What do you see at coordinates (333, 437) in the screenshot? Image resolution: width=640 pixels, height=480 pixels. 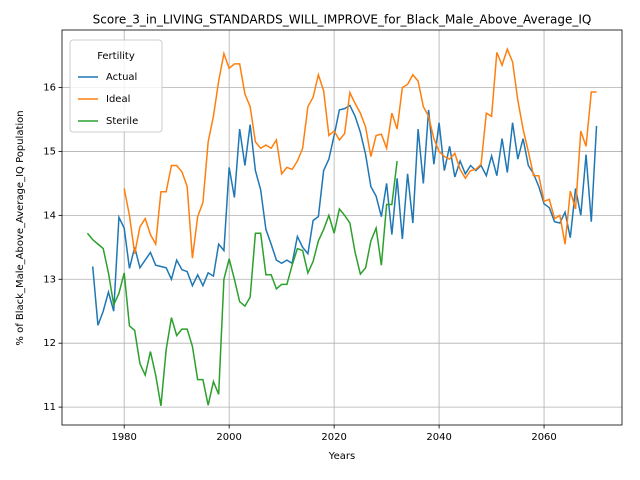 I see `x-tick-label: 2020` at bounding box center [333, 437].